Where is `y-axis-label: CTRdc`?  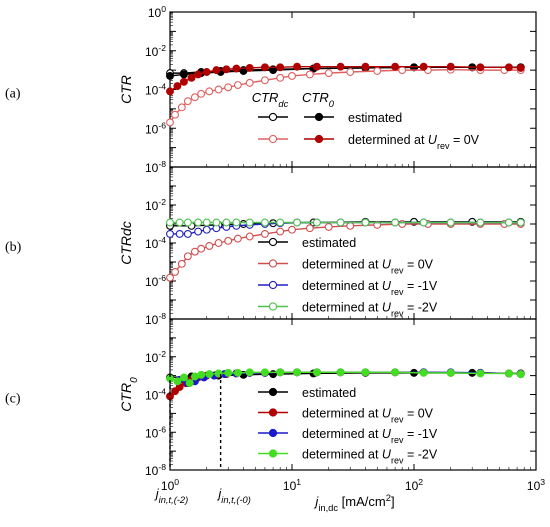 y-axis-label: CTRdc is located at coordinates (126, 243).